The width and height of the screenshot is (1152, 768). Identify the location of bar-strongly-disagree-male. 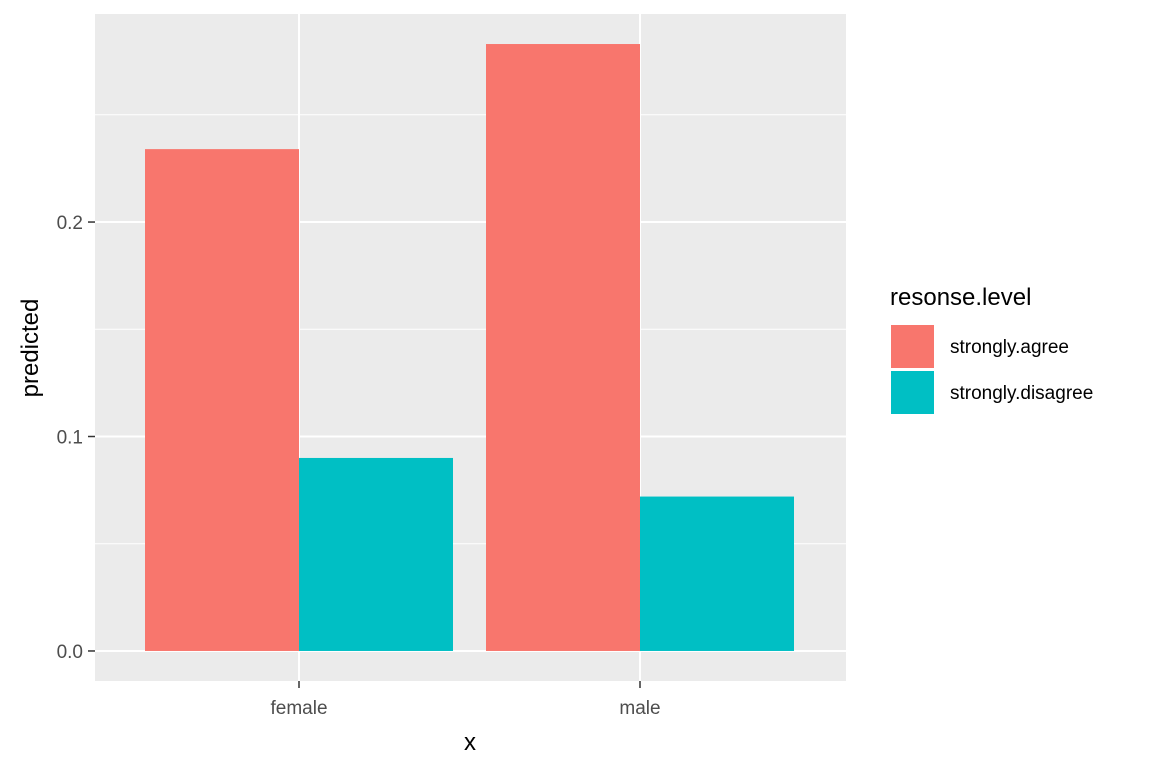
(717, 573).